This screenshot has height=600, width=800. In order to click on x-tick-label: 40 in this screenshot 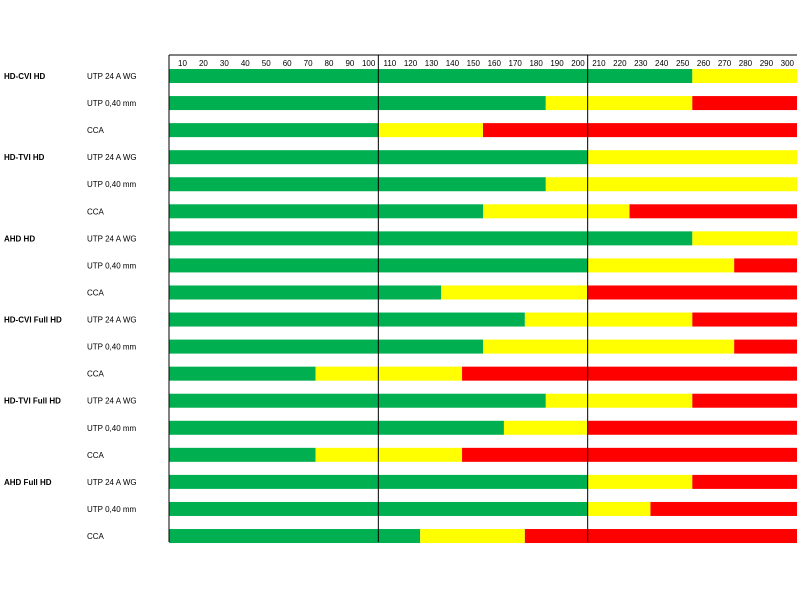, I will do `click(245, 63)`.